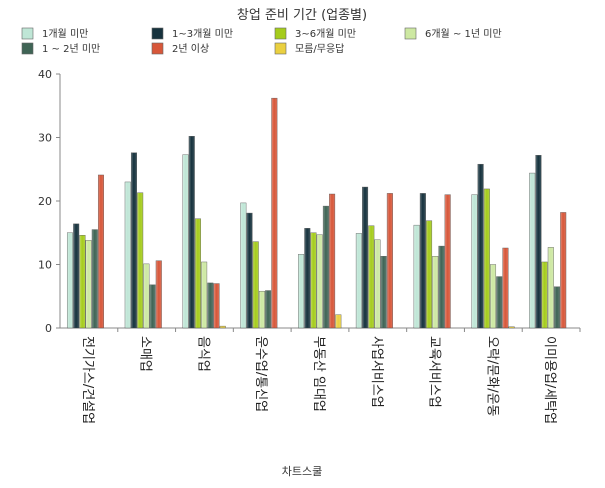  I want to click on legend-label: 1 ~ 2년 미만, so click(71, 49).